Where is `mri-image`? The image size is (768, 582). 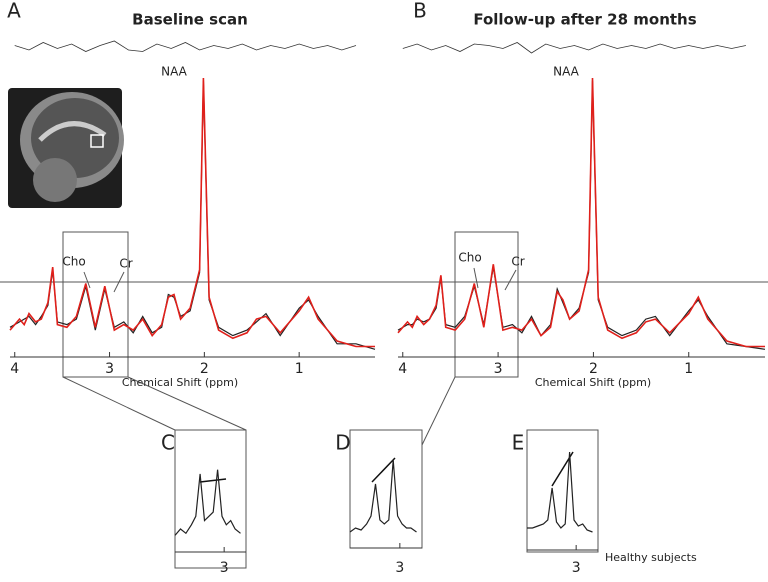
mri-image is located at coordinates (66, 148).